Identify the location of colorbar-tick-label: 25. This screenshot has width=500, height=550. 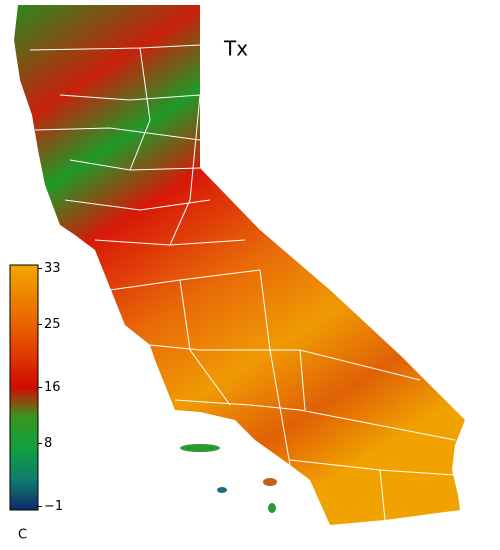
(52, 324).